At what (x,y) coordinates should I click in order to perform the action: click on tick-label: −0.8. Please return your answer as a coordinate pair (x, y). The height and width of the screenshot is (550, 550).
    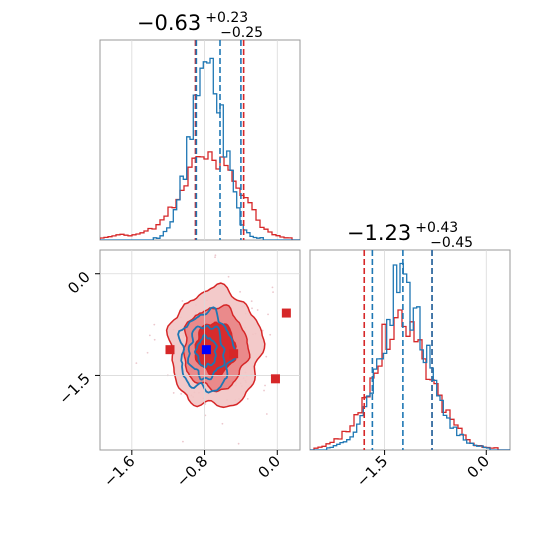
    Looking at the image, I should click on (192, 471).